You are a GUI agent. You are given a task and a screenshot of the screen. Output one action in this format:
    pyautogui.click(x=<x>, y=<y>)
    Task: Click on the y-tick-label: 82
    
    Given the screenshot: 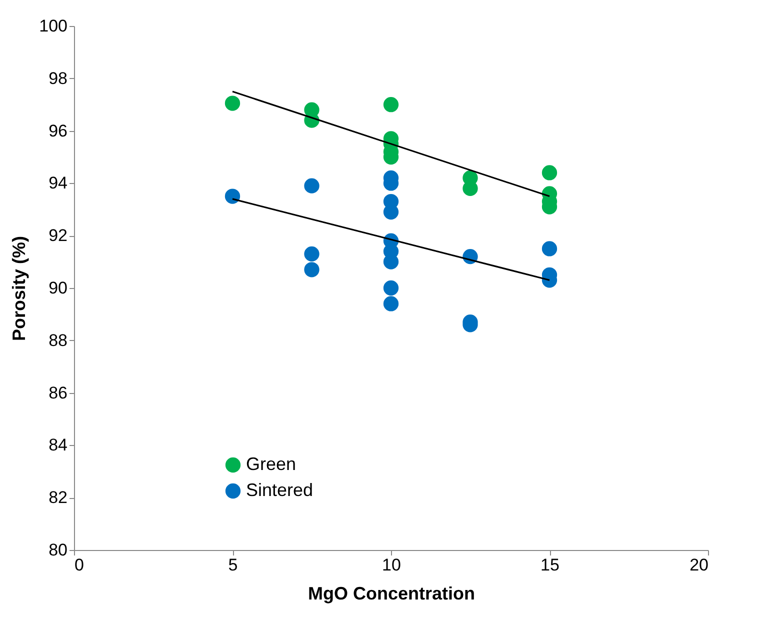 What is the action you would take?
    pyautogui.click(x=58, y=498)
    